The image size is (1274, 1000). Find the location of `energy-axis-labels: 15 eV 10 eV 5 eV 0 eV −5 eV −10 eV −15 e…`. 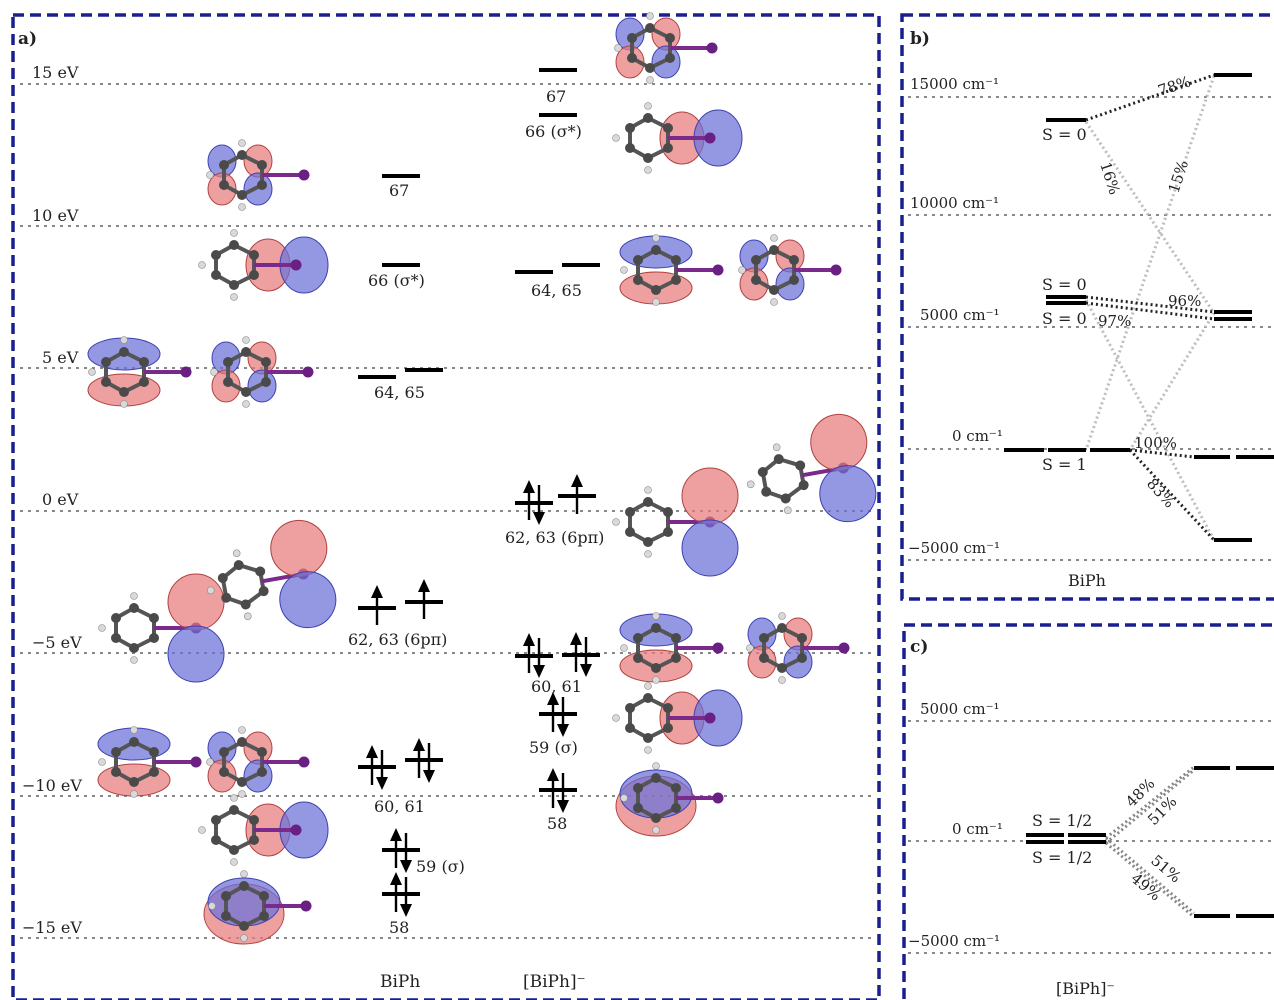

energy-axis-labels: 15 eV 10 eV 5 eV 0 eV −5 eV −10 eV −15 e… is located at coordinates (52, 500).